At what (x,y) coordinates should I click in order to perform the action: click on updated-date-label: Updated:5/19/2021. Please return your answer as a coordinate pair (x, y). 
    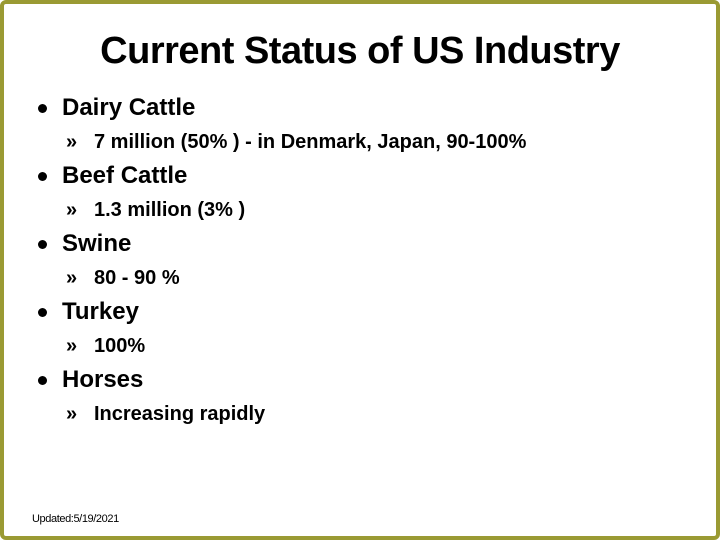
    Looking at the image, I should click on (75, 519).